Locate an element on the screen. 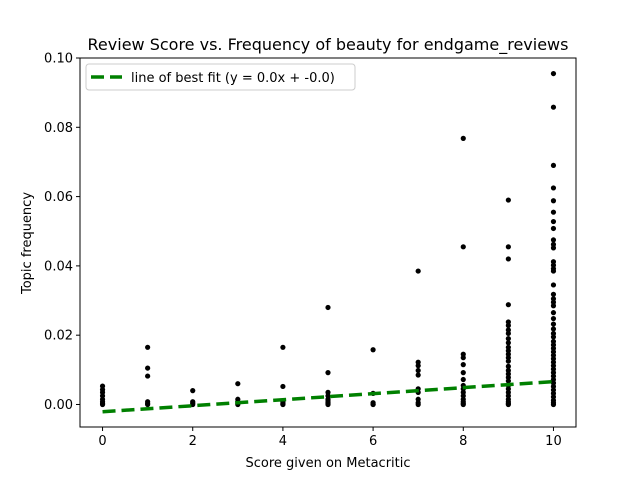  y-tick-label: 0.04 is located at coordinates (58, 266).